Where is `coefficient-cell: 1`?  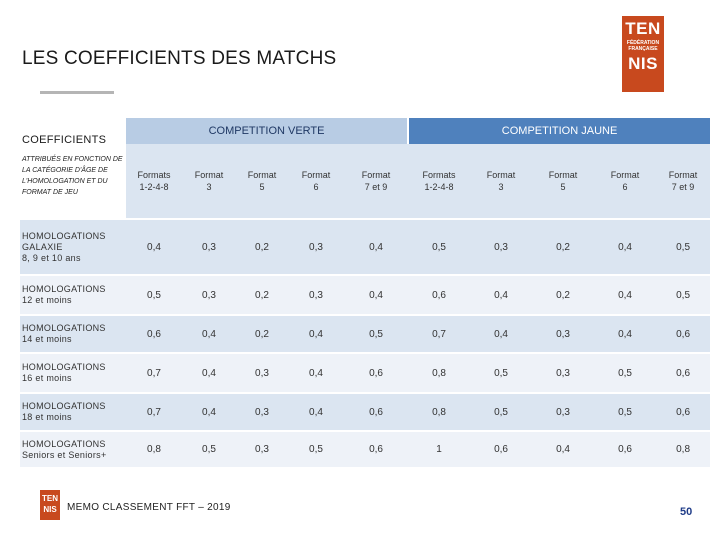
coefficient-cell: 1 is located at coordinates (439, 448).